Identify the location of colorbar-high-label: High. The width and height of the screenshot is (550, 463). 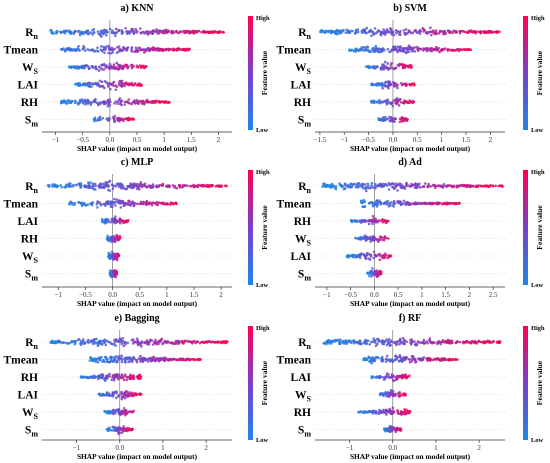
(538, 328).